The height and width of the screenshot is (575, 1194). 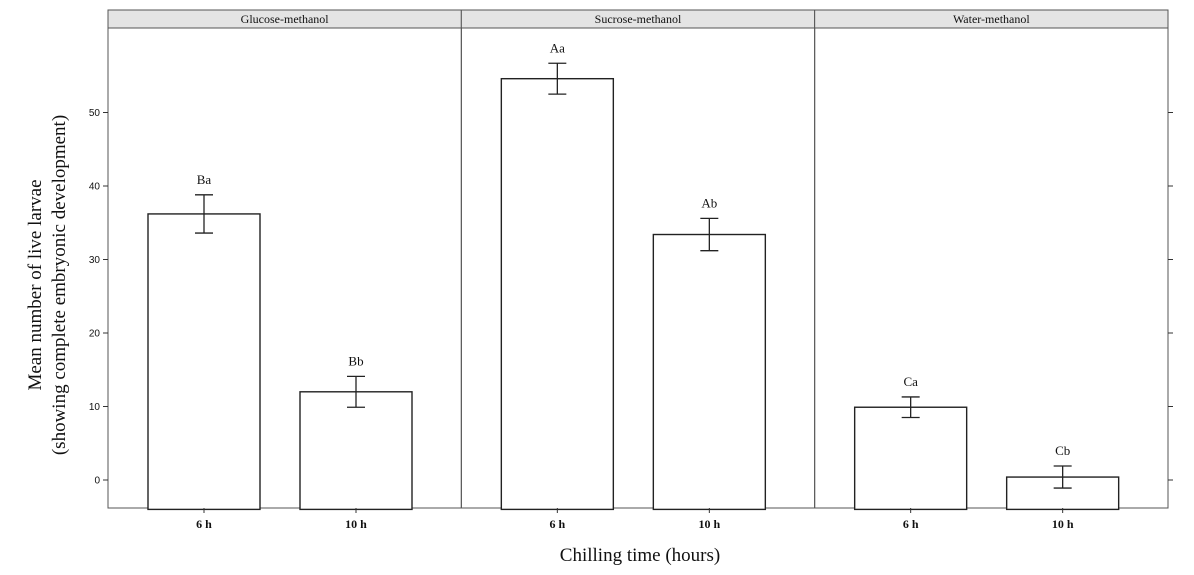 What do you see at coordinates (991, 19) in the screenshot?
I see `panel-strip-label: Water-methanol` at bounding box center [991, 19].